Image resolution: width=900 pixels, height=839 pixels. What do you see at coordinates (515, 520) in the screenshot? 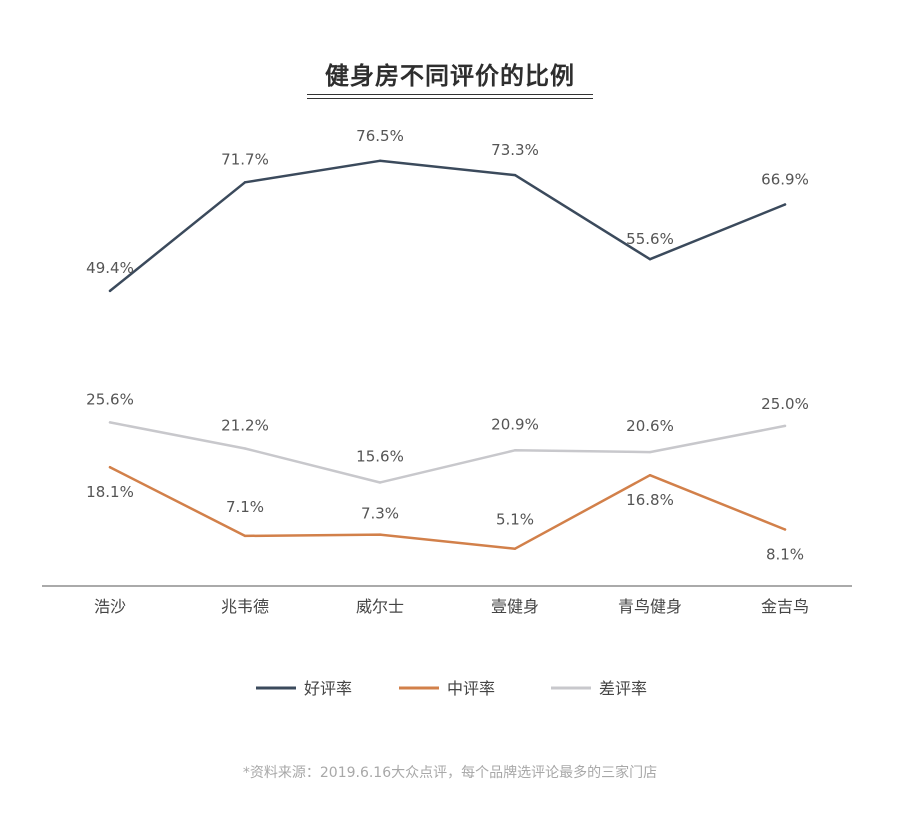
I see `data-label: 5.1%` at bounding box center [515, 520].